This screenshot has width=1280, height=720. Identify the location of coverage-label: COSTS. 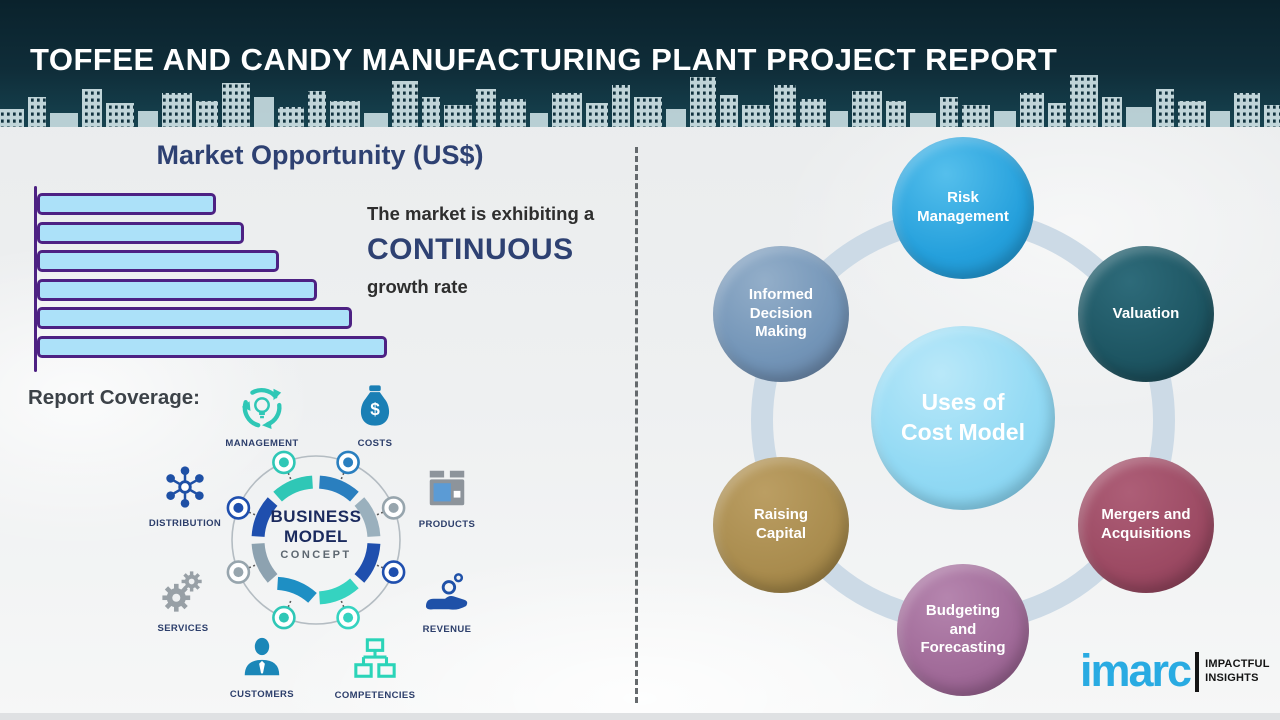
(375, 443).